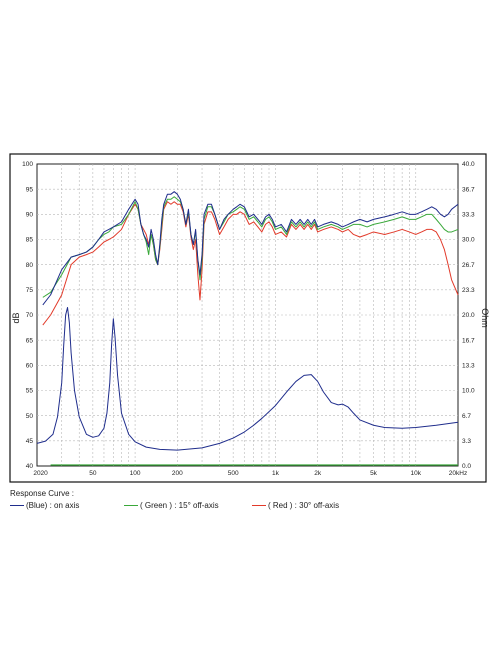 This screenshot has width=496, height=664. What do you see at coordinates (468, 391) in the screenshot?
I see `y2-tick-label: 10.0` at bounding box center [468, 391].